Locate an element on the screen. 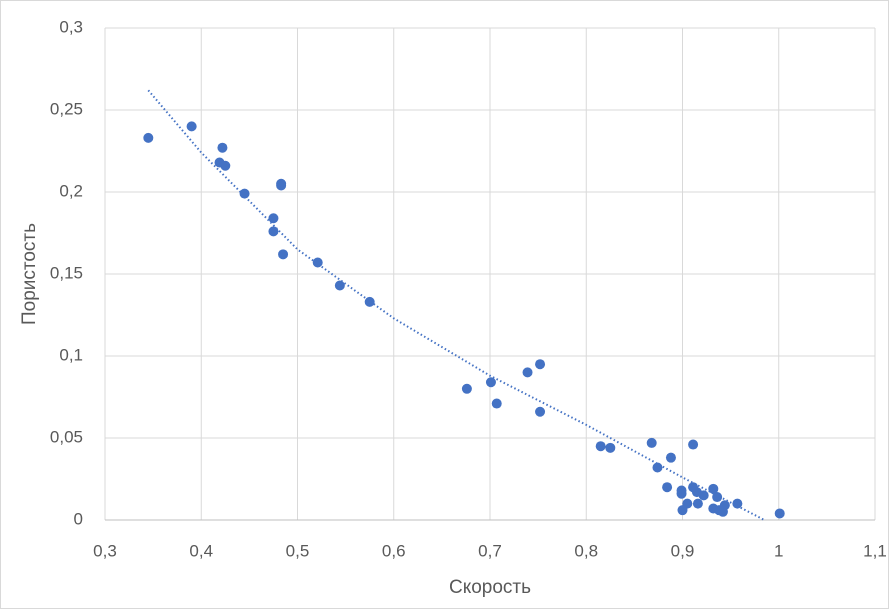 This screenshot has height=609, width=889. y-tick-label: 0,2 is located at coordinates (71, 190).